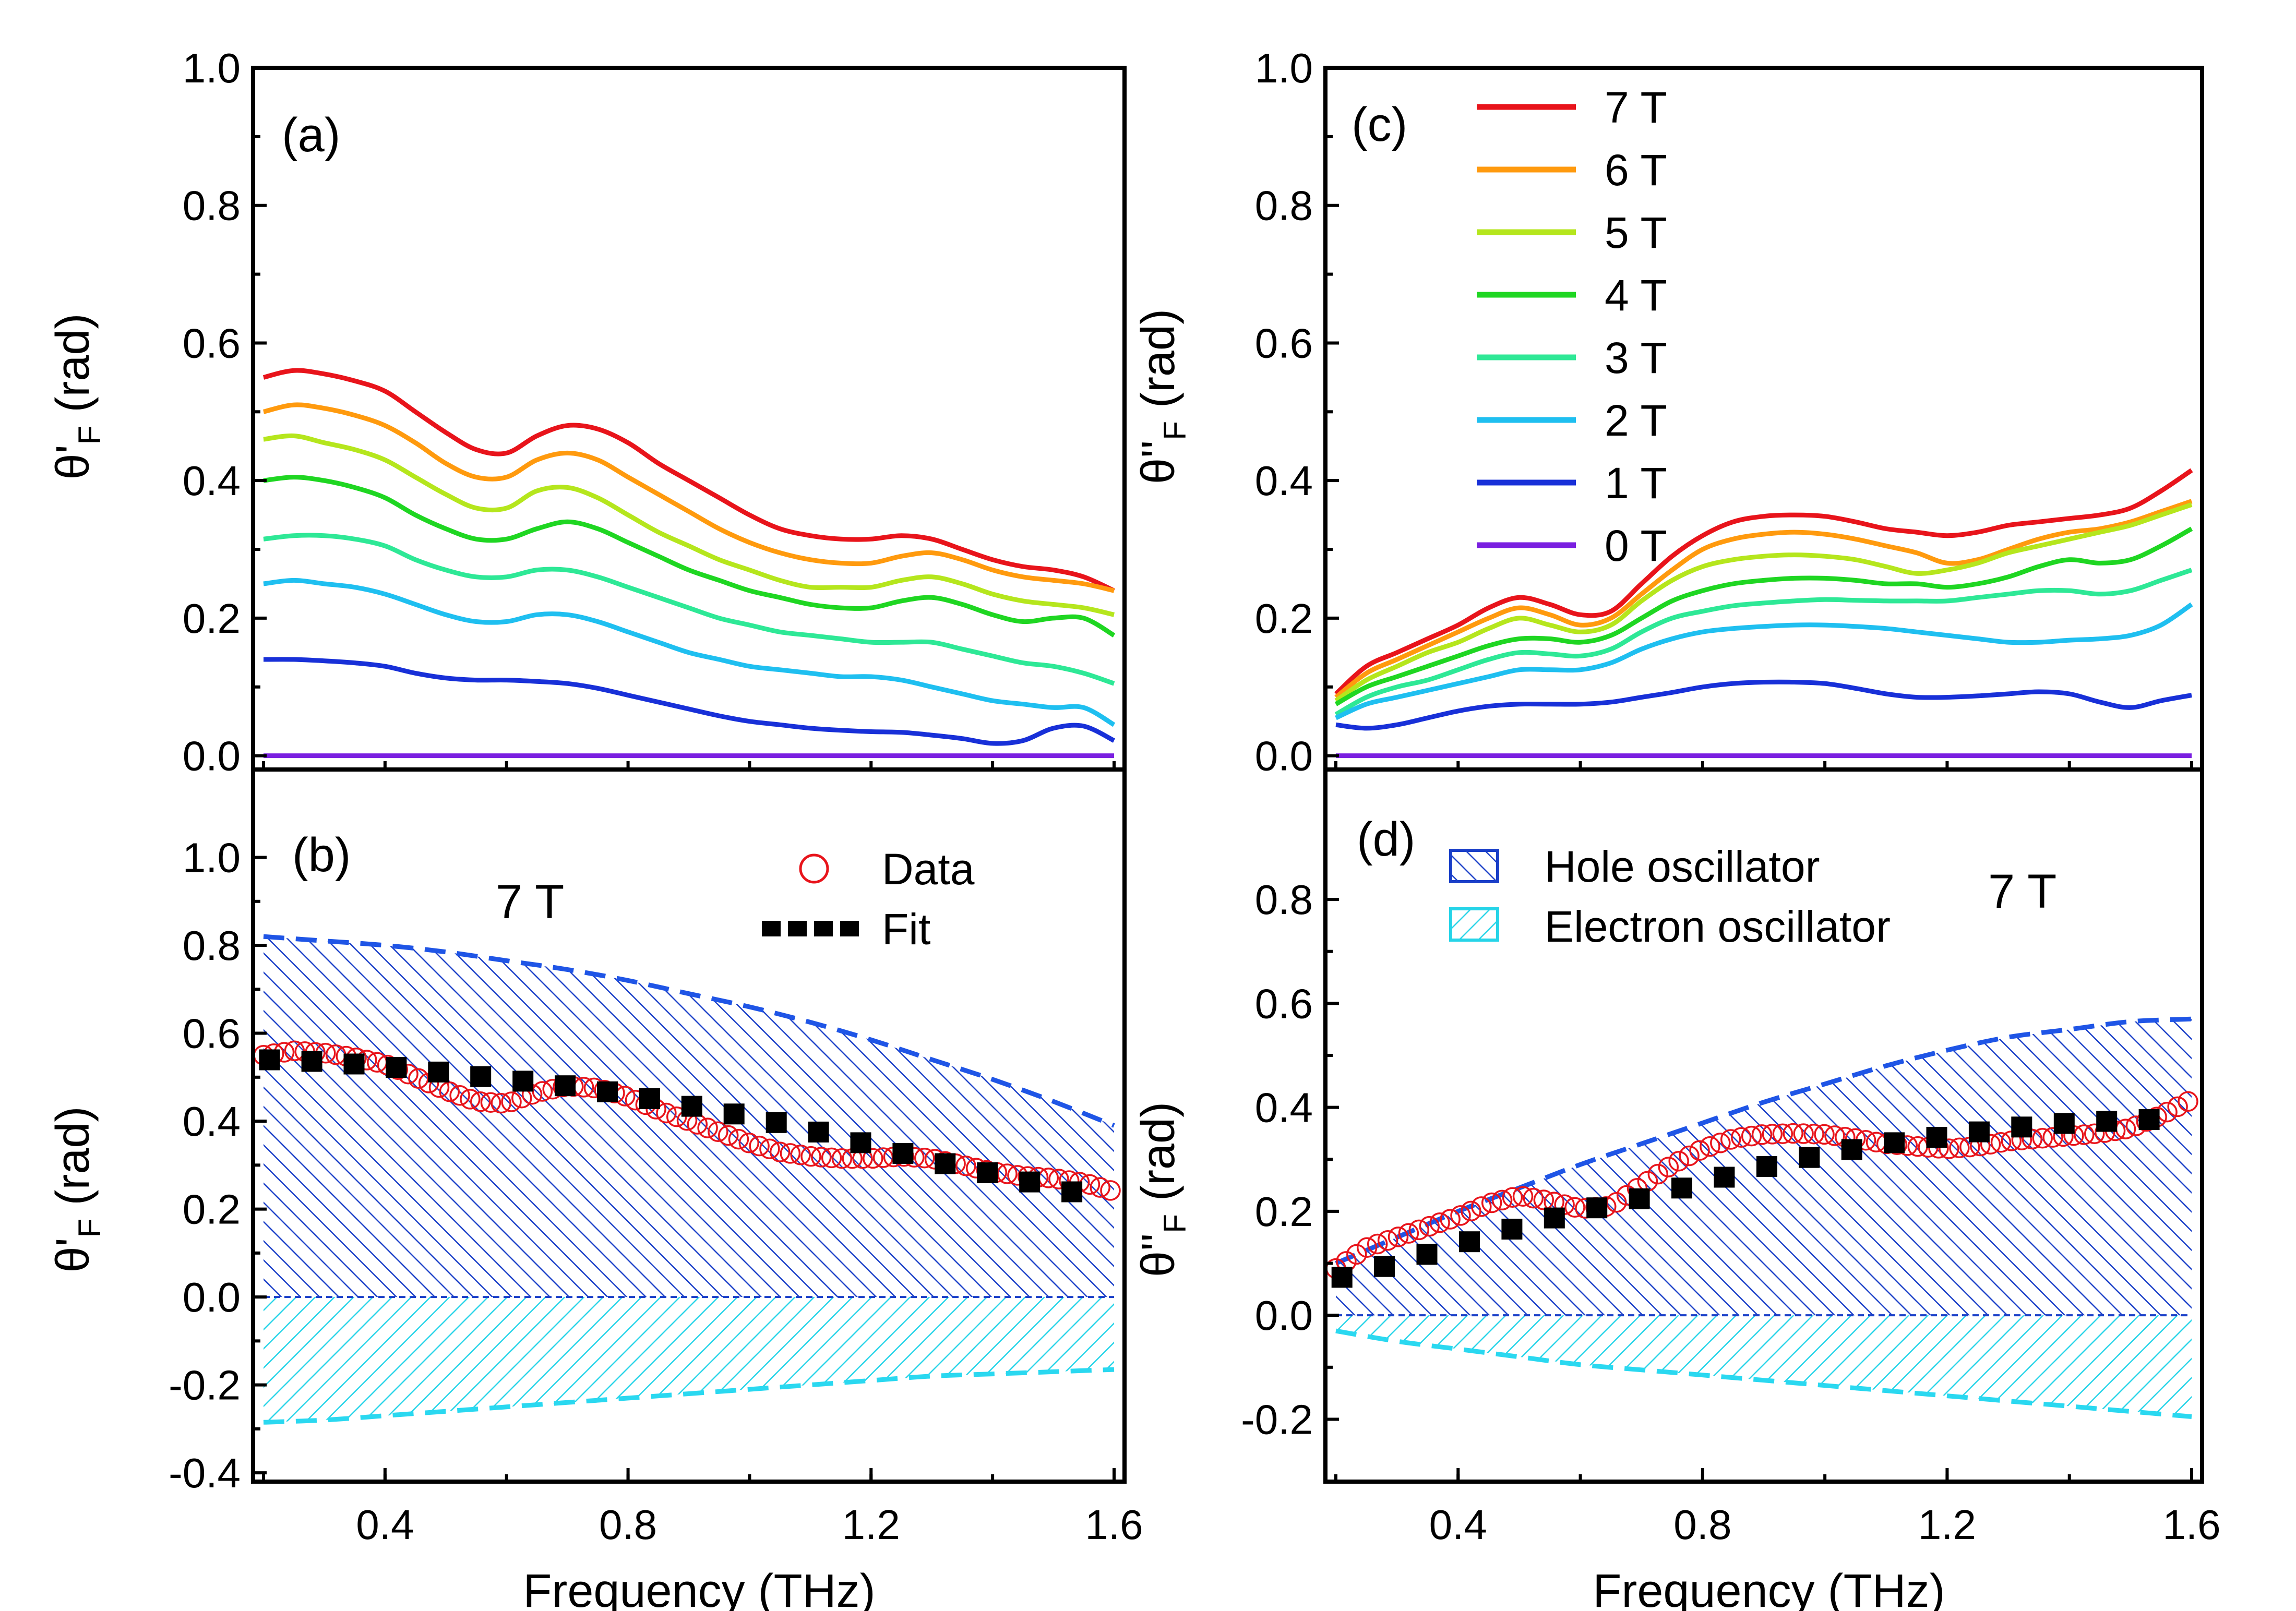 This screenshot has height=1611, width=2296. Describe the element at coordinates (218, 1165) in the screenshot. I see `panel-b-yticks: -0.4 -0.2 0.0 0.2 0.4 0.6 0.8 1.0` at that location.